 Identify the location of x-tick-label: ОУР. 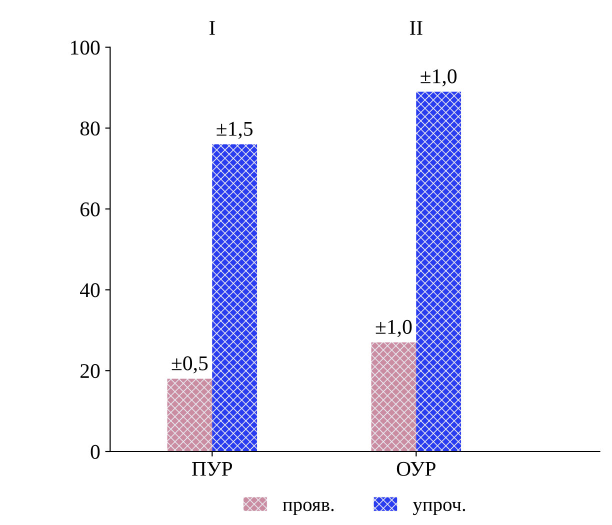
(416, 469).